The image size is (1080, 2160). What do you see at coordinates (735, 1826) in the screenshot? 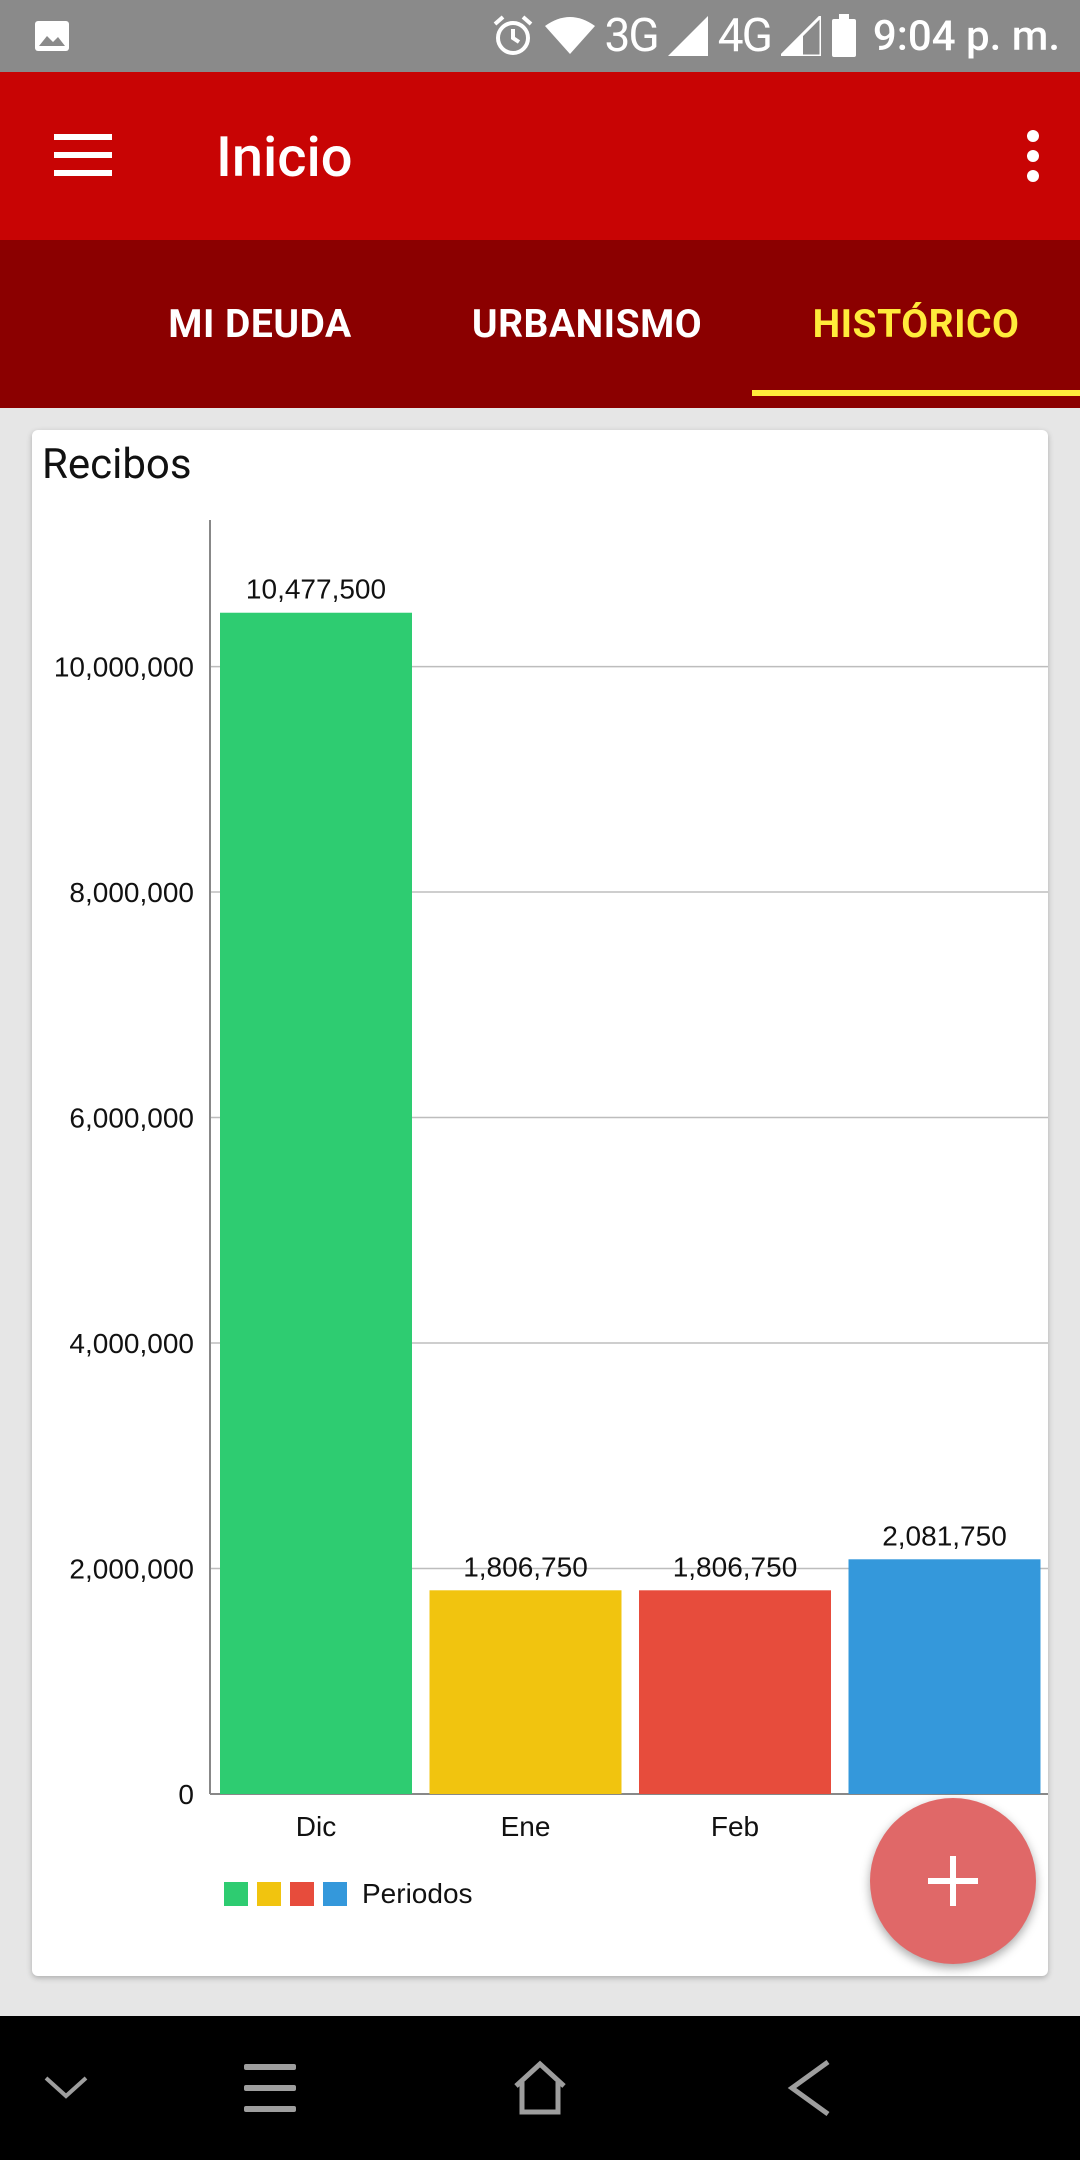
I see `x-tick-label: Feb` at bounding box center [735, 1826].